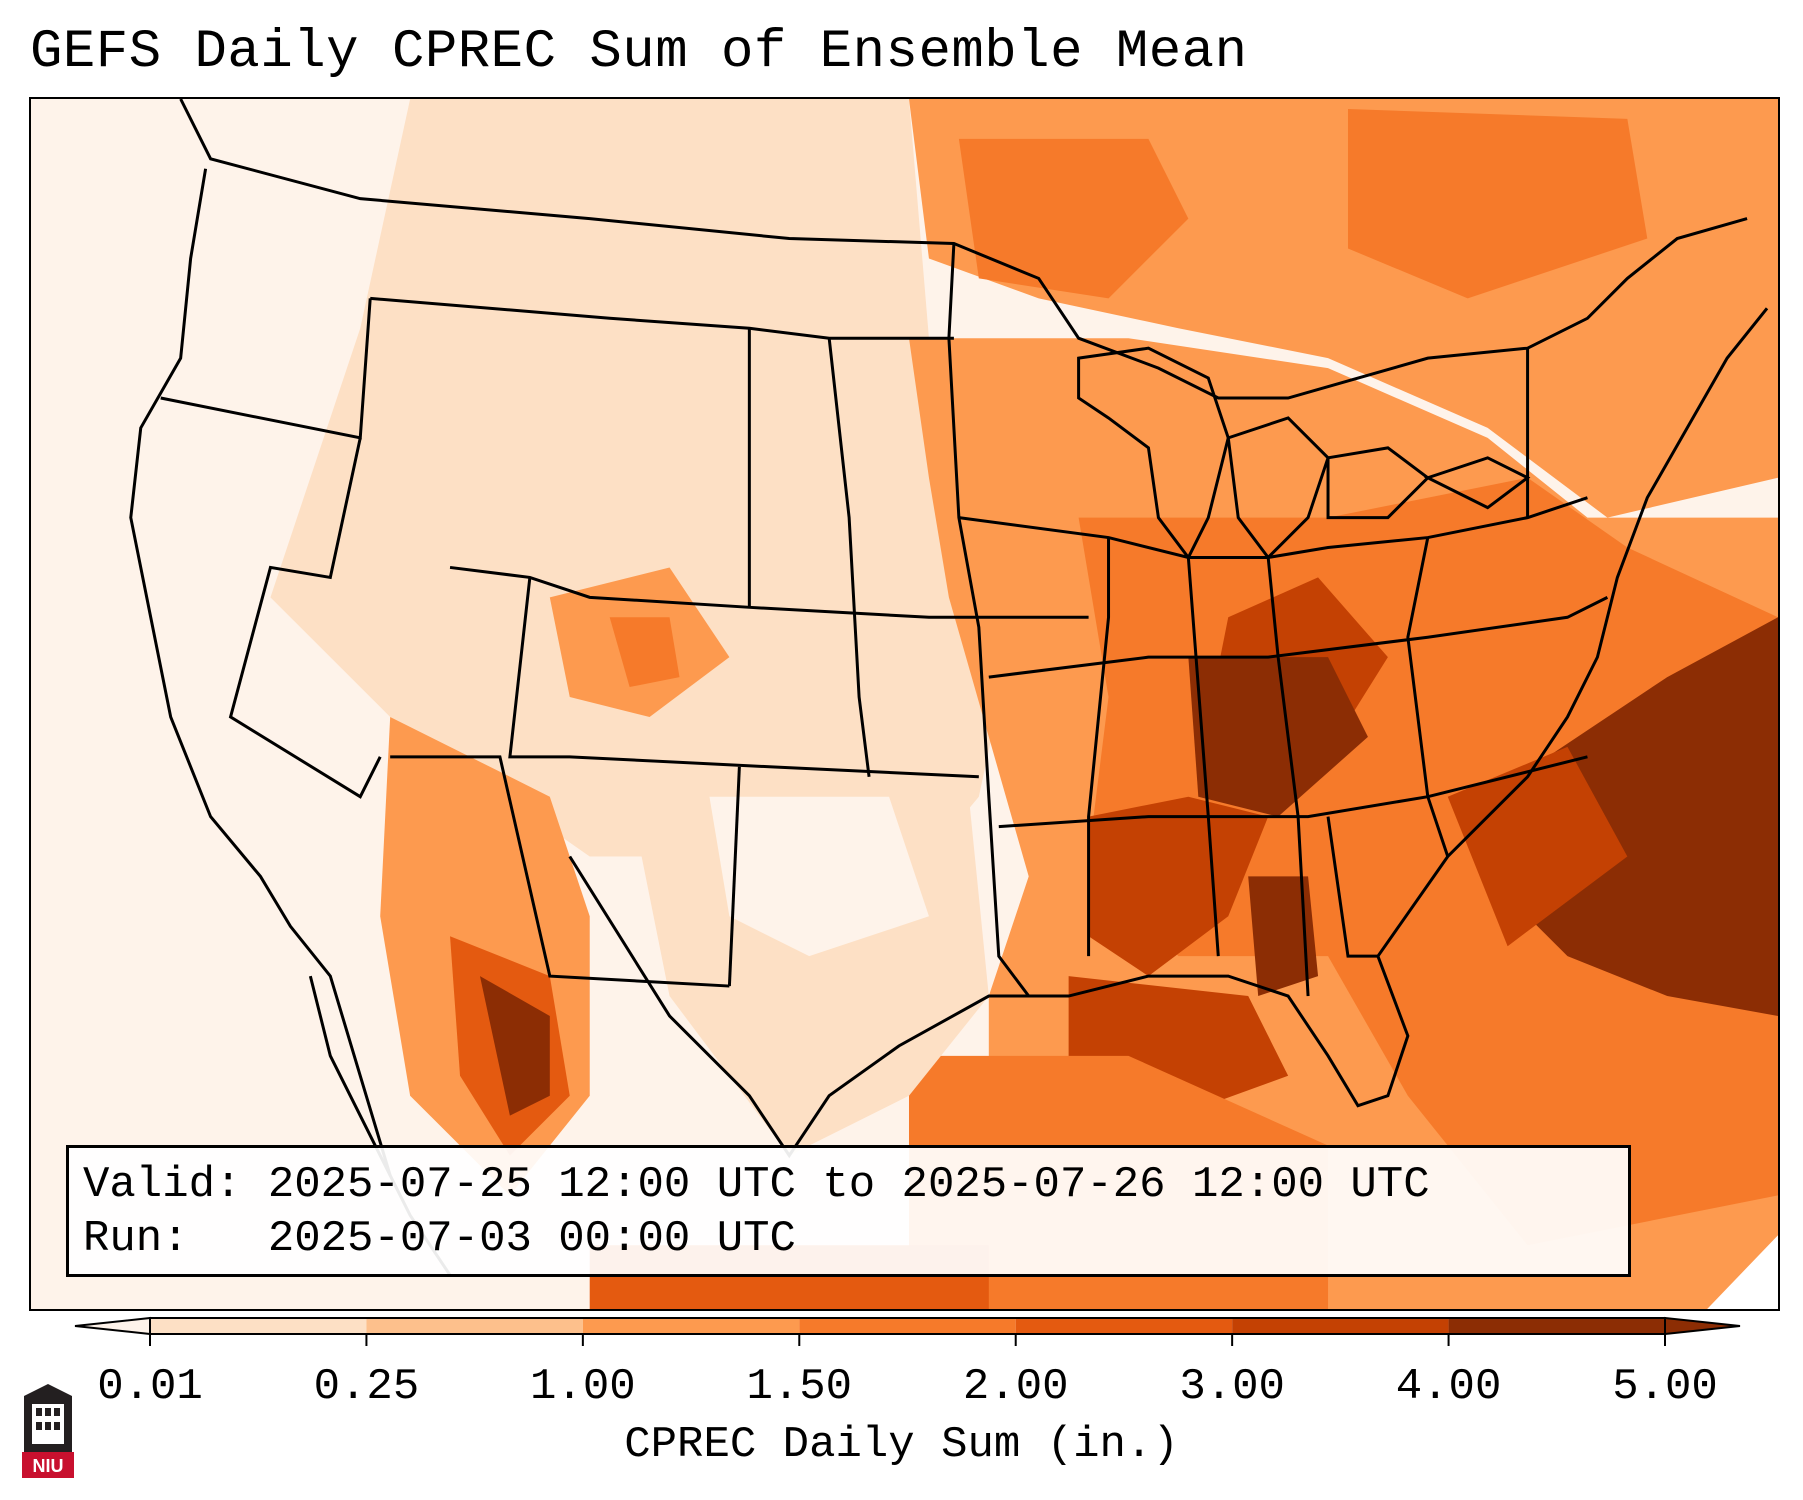  What do you see at coordinates (639, 52) in the screenshot?
I see `map-title: GEFS Daily CPREC Sum of Ensemble Mean` at bounding box center [639, 52].